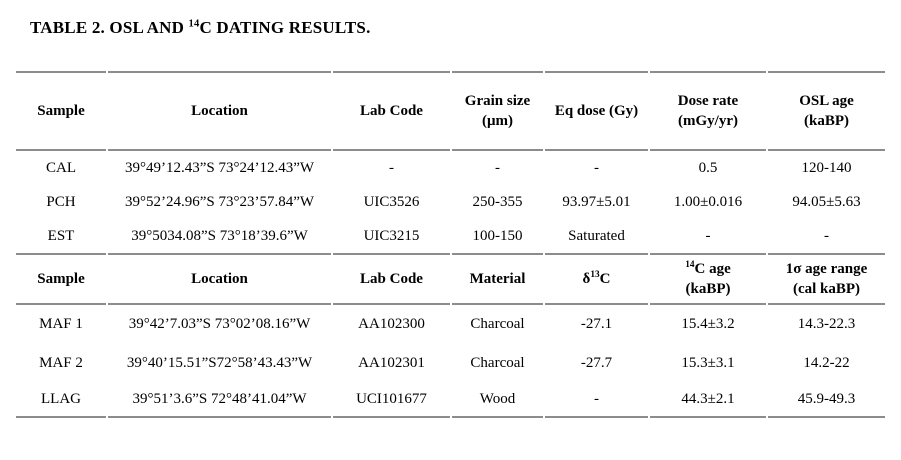 This screenshot has width=901, height=460. What do you see at coordinates (497, 279) in the screenshot?
I see `c14-header-material: Material` at bounding box center [497, 279].